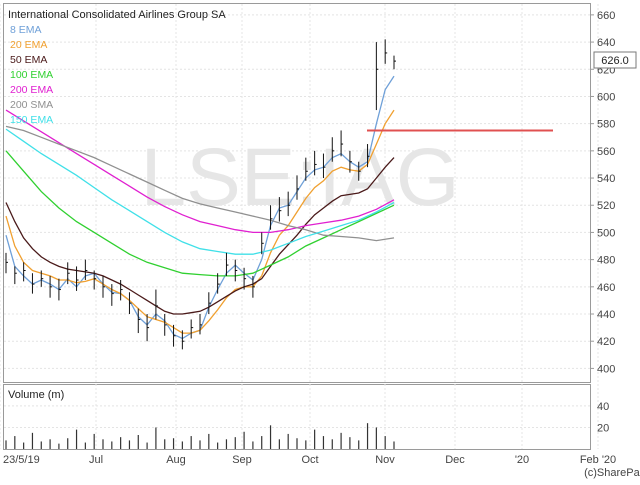  I want to click on price-tick-label: 460, so click(606, 288).